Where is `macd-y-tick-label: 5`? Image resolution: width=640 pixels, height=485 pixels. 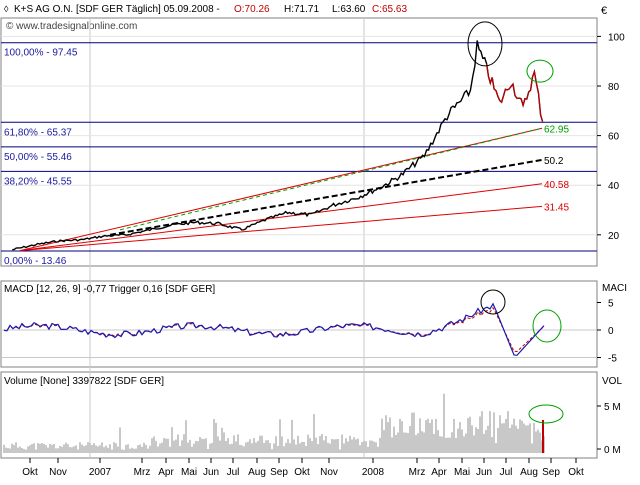
macd-y-tick-label: 5 is located at coordinates (611, 304).